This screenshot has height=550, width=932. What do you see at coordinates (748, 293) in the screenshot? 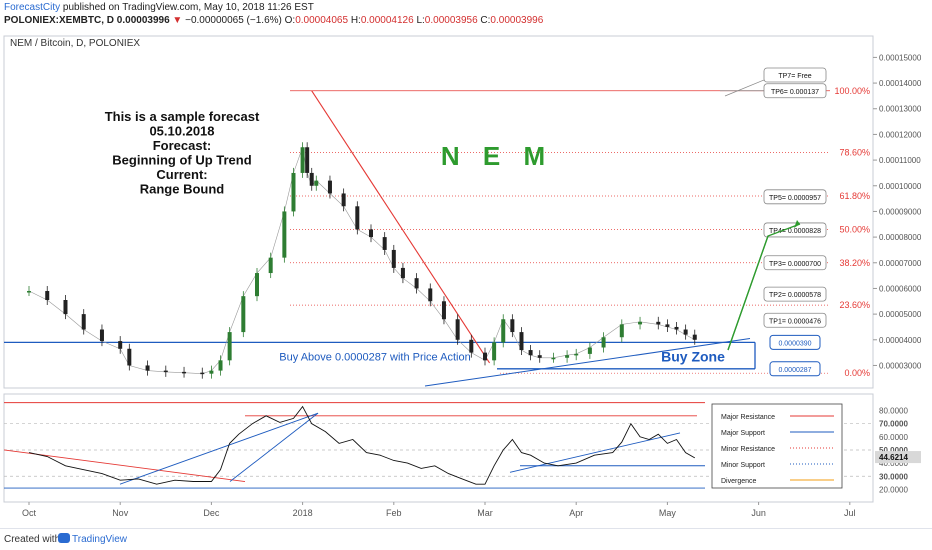
I see `target-path-segment` at bounding box center [748, 293].